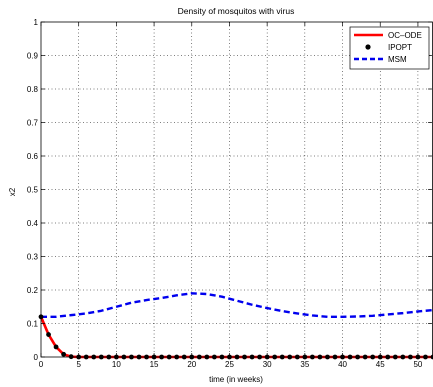  I want to click on x-tick-label: 20, so click(191, 364).